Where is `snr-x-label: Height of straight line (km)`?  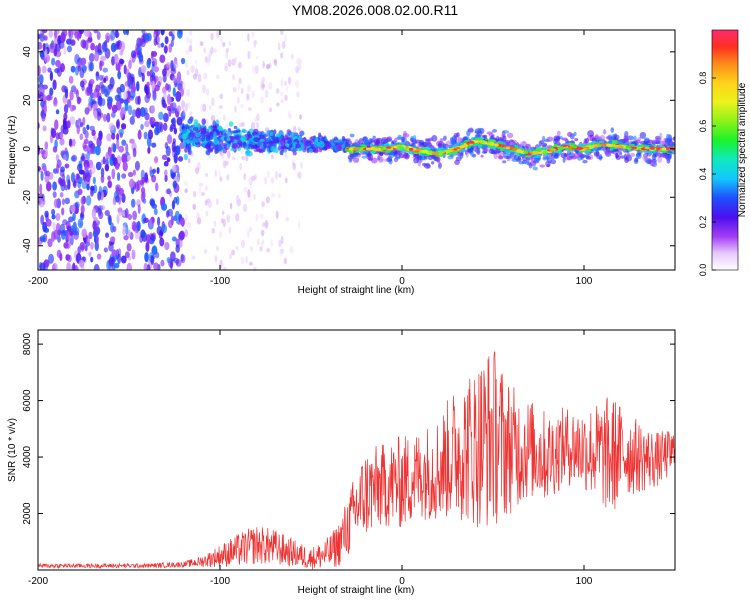
snr-x-label: Height of straight line (km) is located at coordinates (356, 590).